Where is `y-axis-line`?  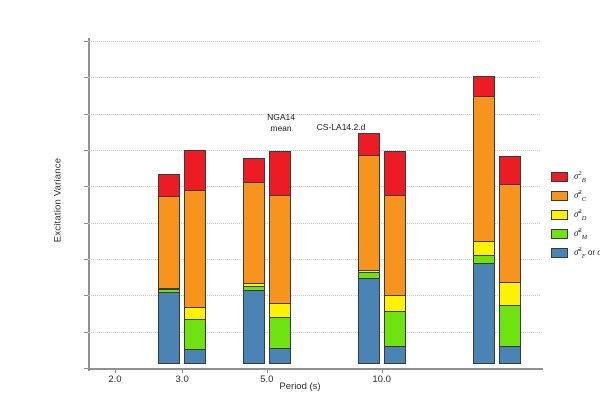 y-axis-line is located at coordinates (89, 204).